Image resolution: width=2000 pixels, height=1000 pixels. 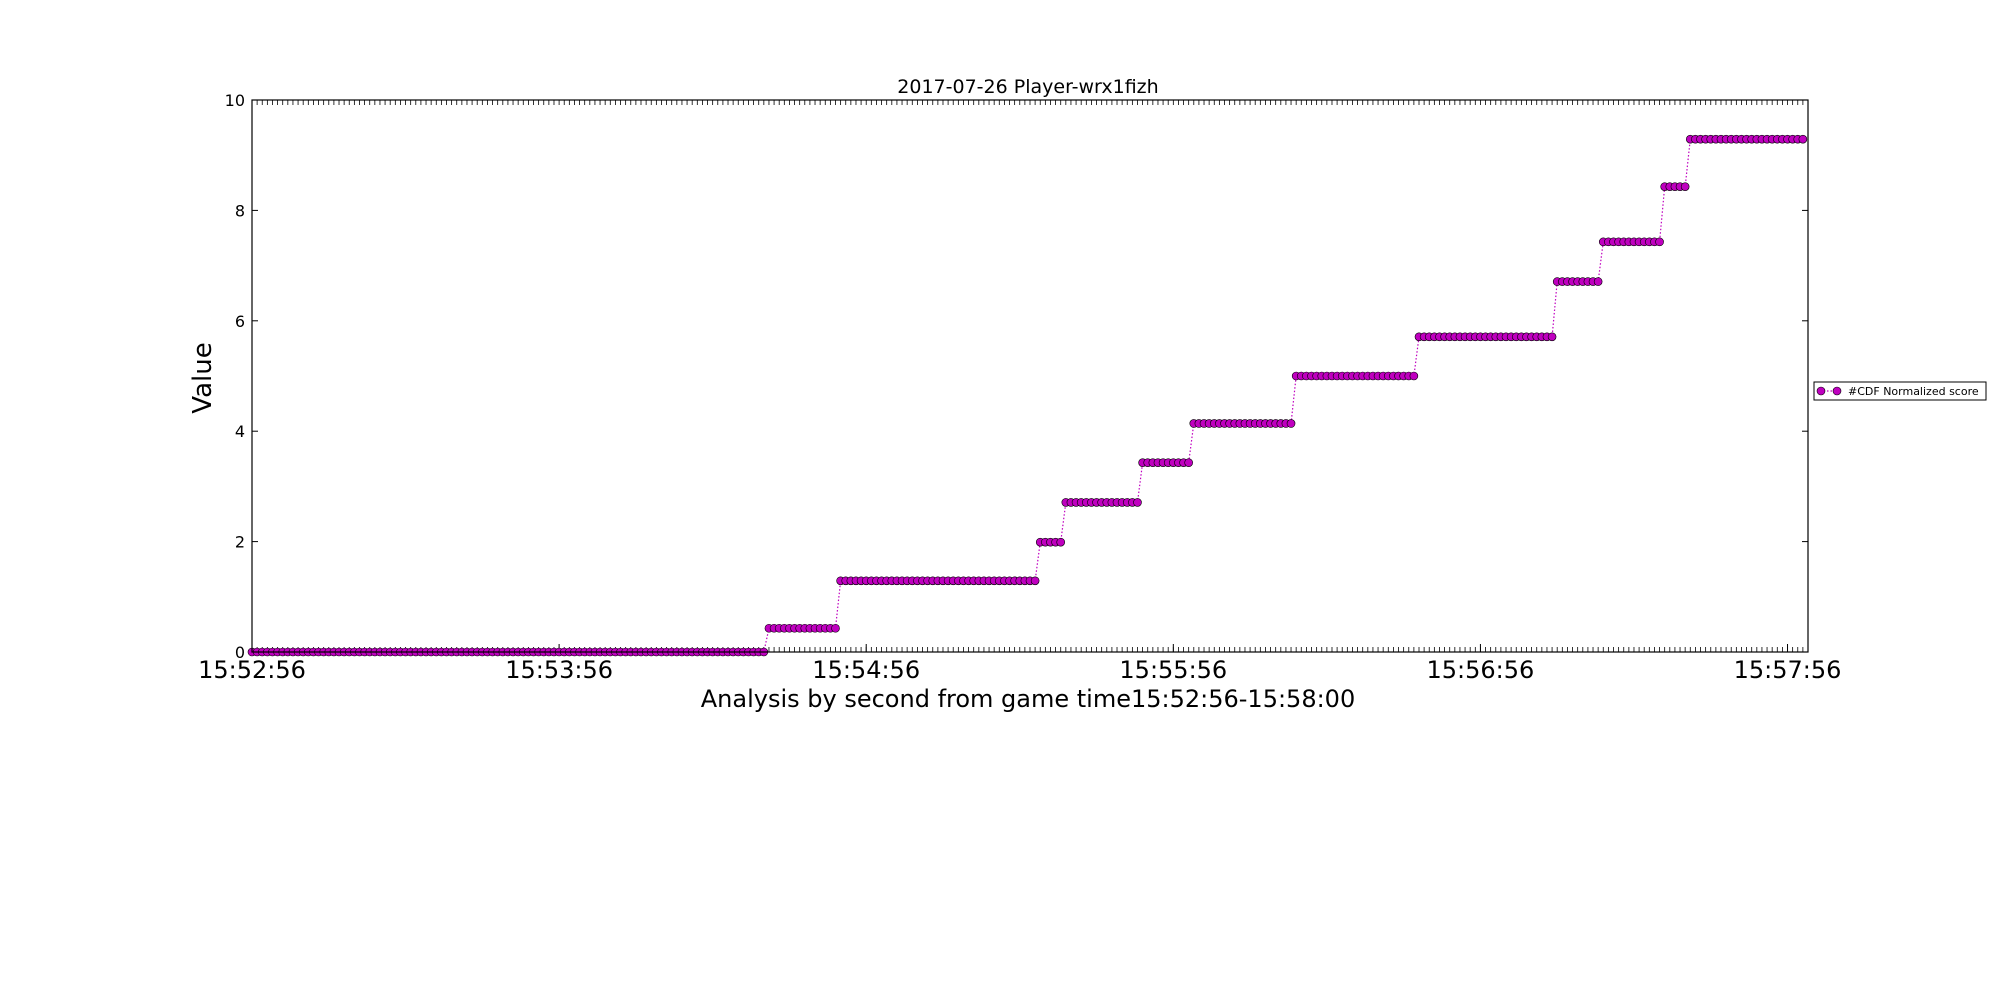 What do you see at coordinates (252, 670) in the screenshot?
I see `x-tick-label: 15:52:56` at bounding box center [252, 670].